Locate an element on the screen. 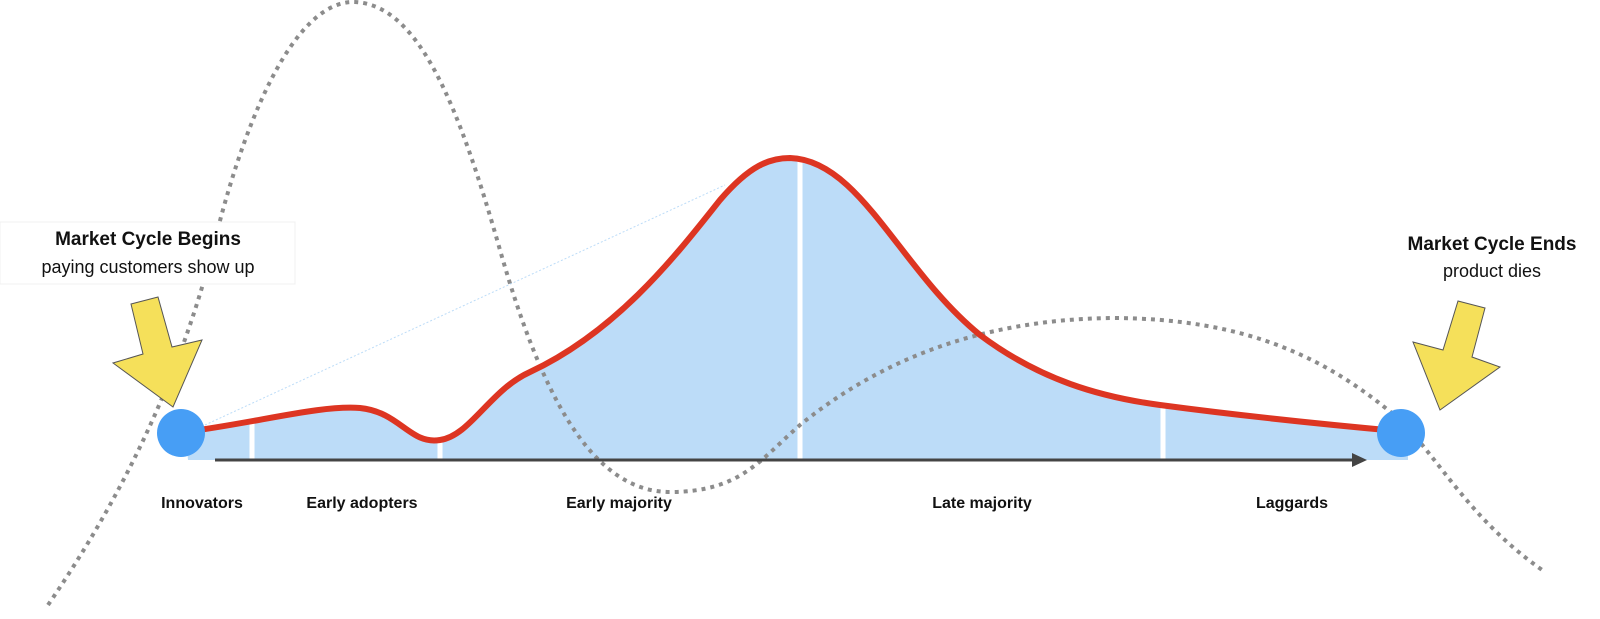 This screenshot has height=619, width=1600. end-title: Market Cycle Ends is located at coordinates (1492, 244).